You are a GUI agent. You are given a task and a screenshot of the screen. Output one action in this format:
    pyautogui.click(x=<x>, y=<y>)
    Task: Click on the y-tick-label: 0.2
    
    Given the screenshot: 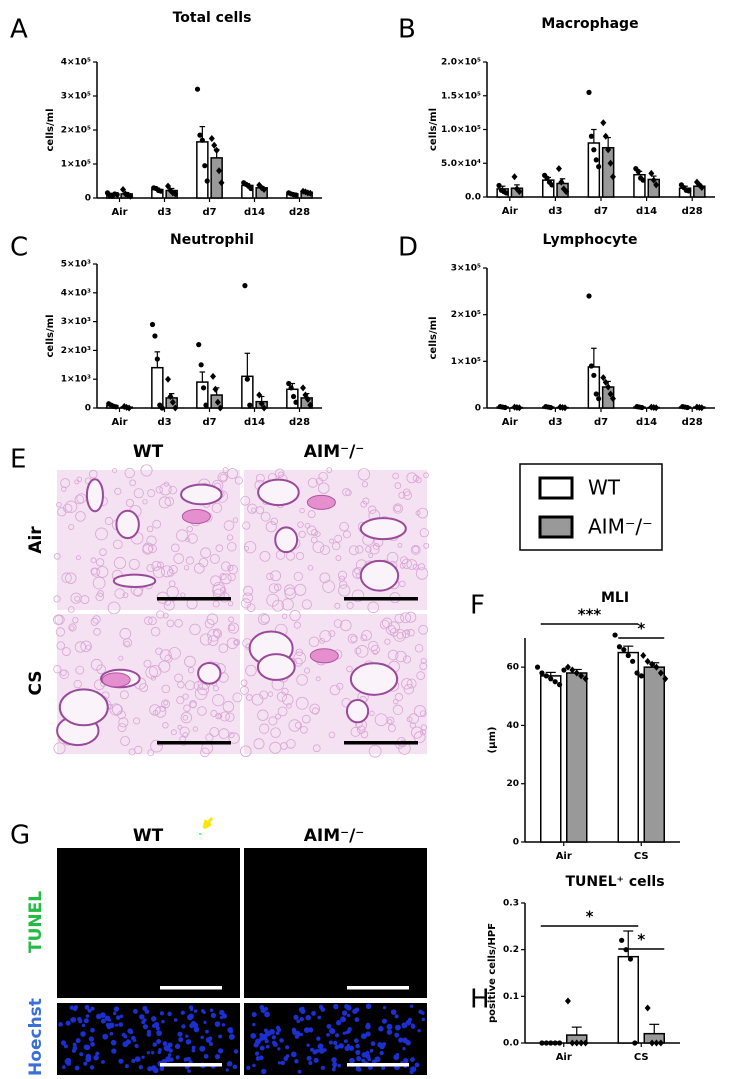 What is the action you would take?
    pyautogui.click(x=511, y=950)
    